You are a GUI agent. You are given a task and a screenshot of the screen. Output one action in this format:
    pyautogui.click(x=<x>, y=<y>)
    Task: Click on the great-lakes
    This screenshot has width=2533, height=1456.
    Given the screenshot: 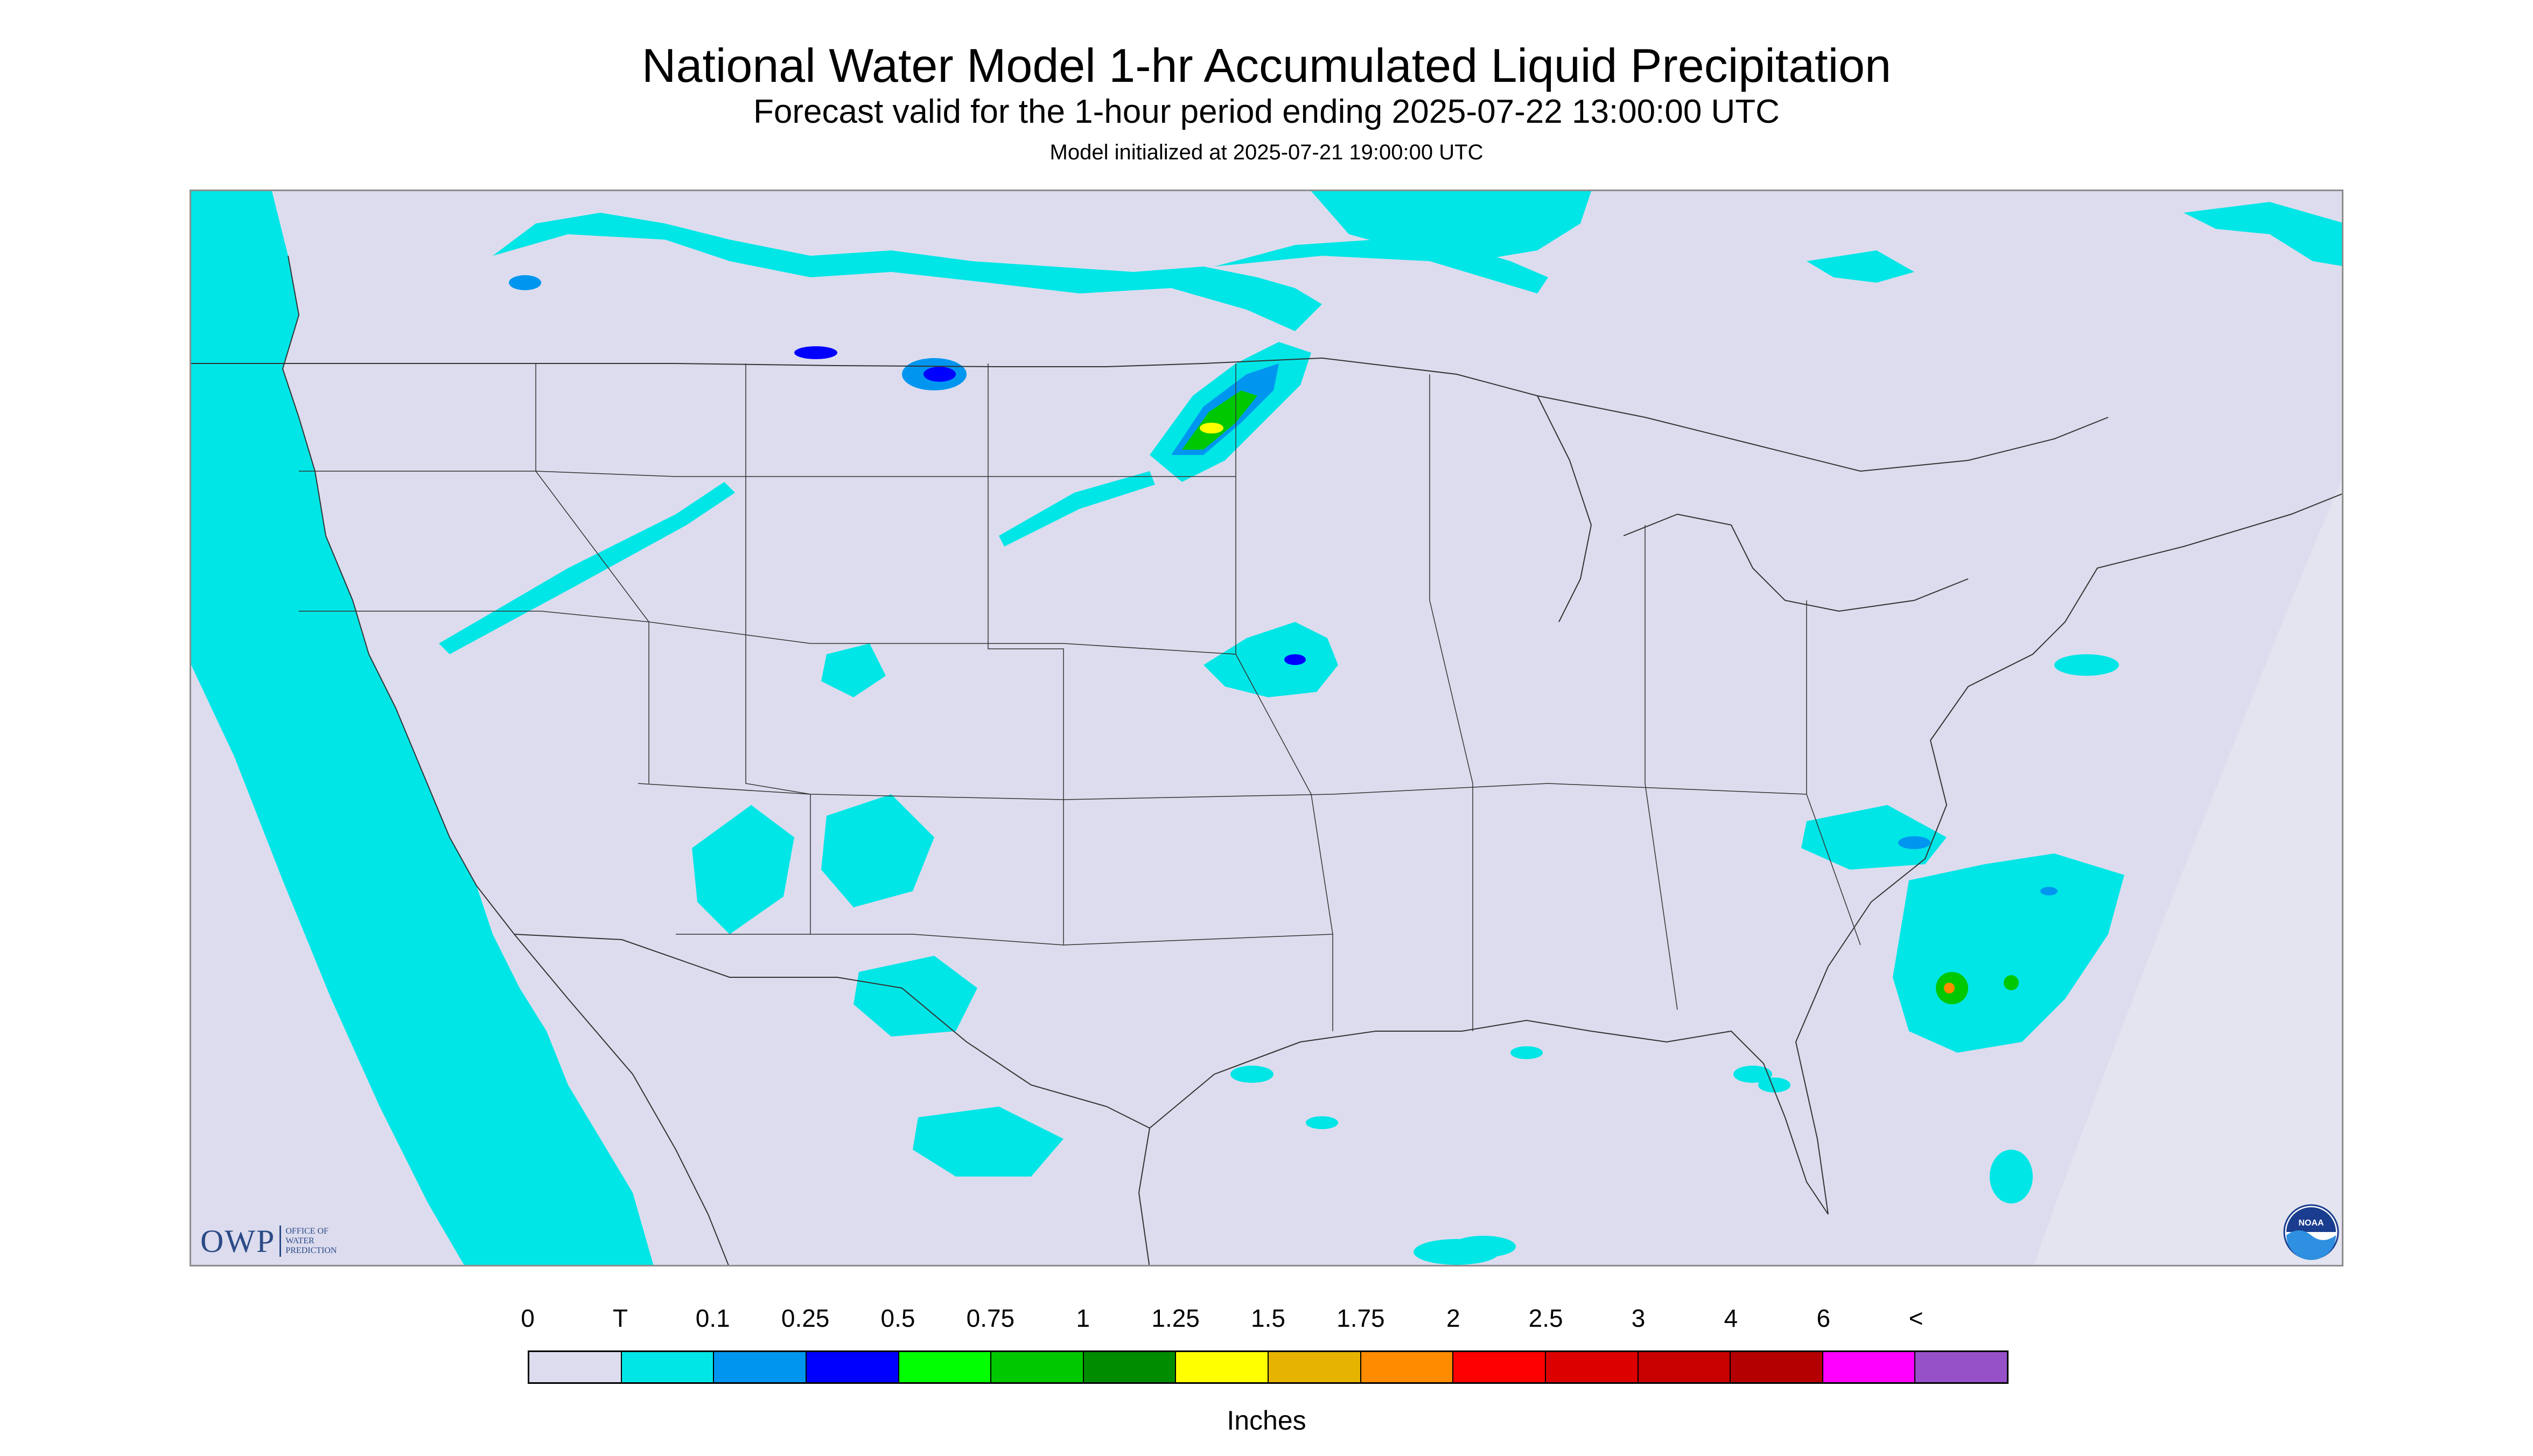 What is the action you would take?
    pyautogui.click(x=1753, y=508)
    